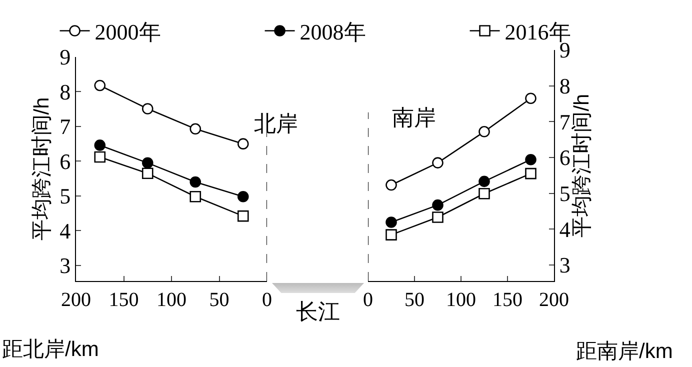 This screenshot has height=367, width=692. Describe the element at coordinates (65, 57) in the screenshot. I see `y-tick-label: 9` at that location.